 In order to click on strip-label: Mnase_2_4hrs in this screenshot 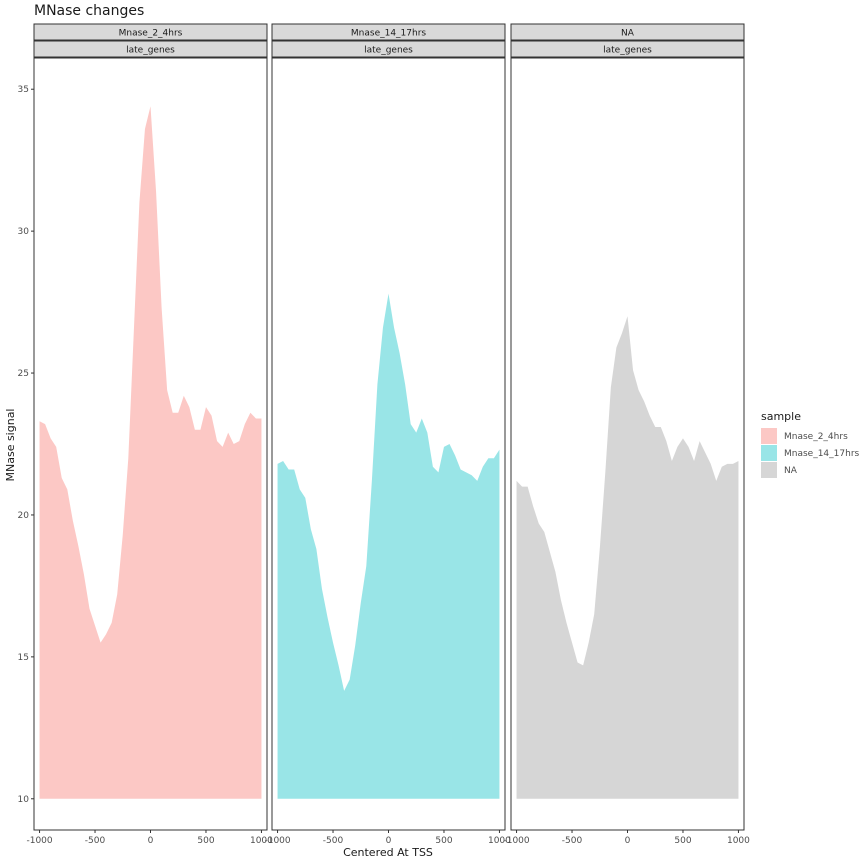, I will do `click(151, 34)`.